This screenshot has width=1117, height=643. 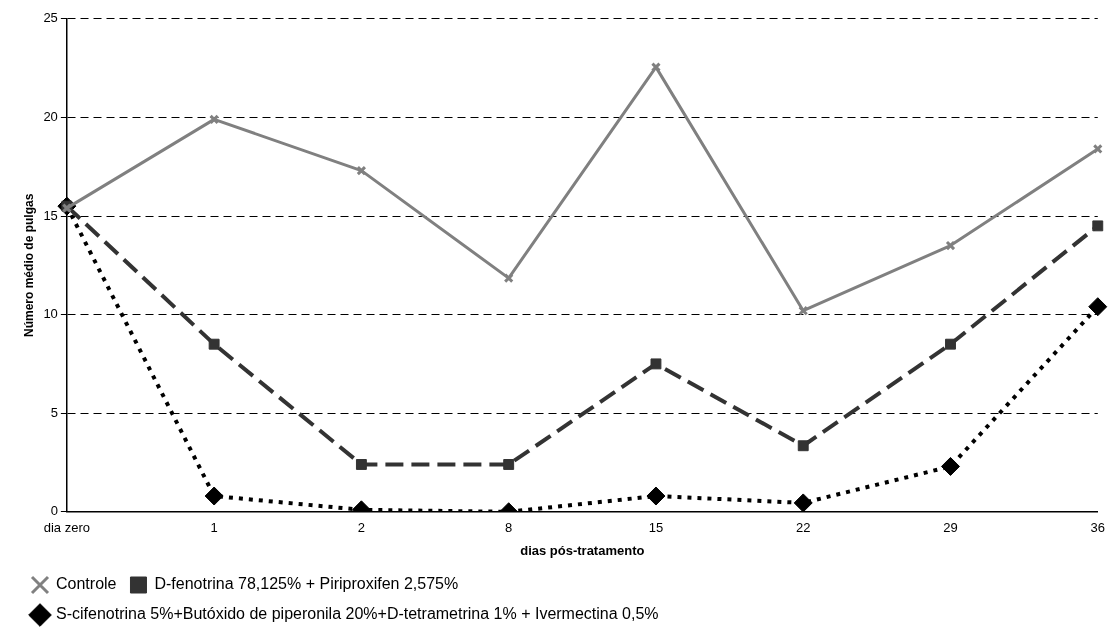 What do you see at coordinates (1097, 528) in the screenshot?
I see `x-tick-label: 36` at bounding box center [1097, 528].